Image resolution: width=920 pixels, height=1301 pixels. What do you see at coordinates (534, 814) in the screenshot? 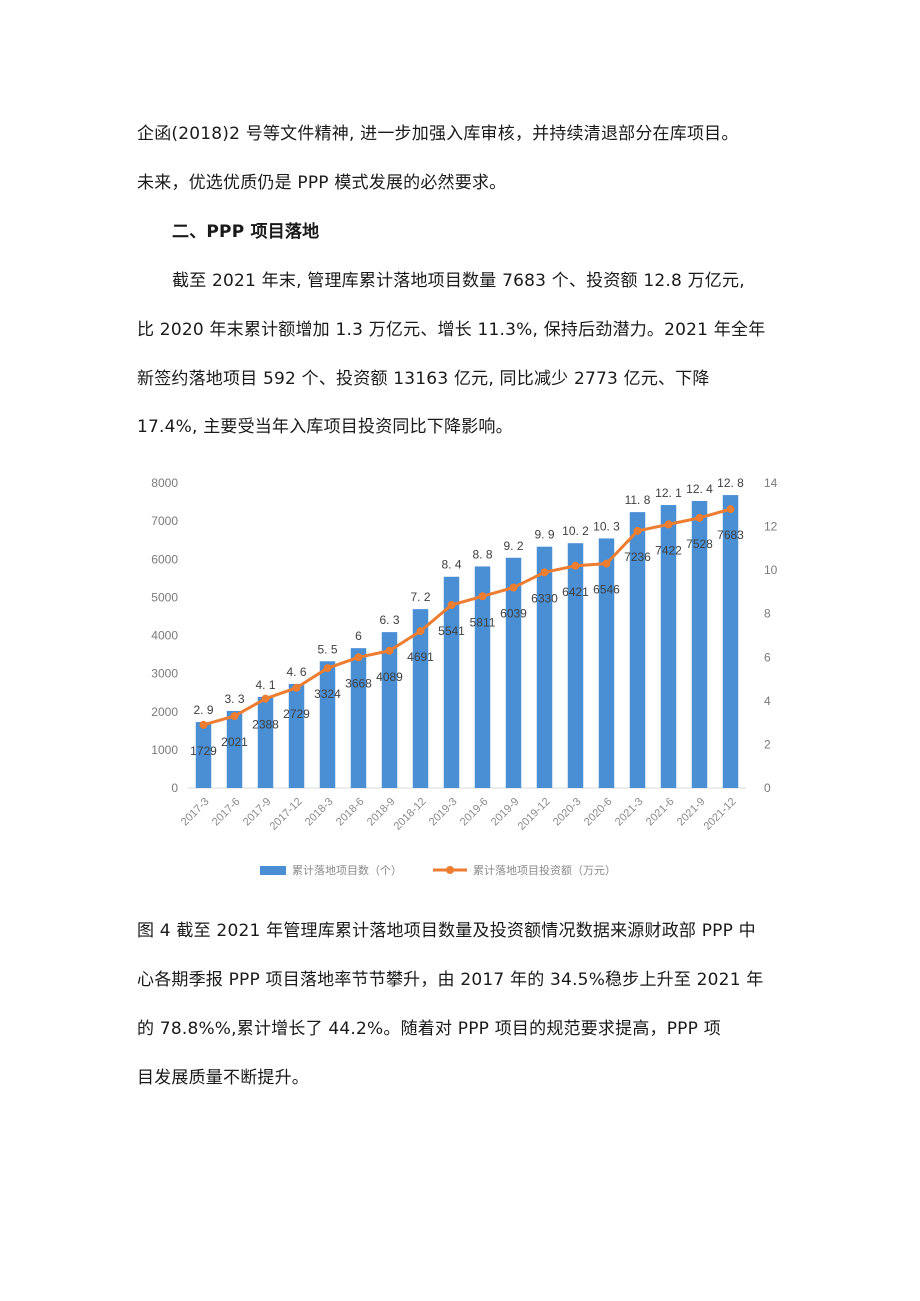
I see `x-tick-label: 2019-12` at bounding box center [534, 814].